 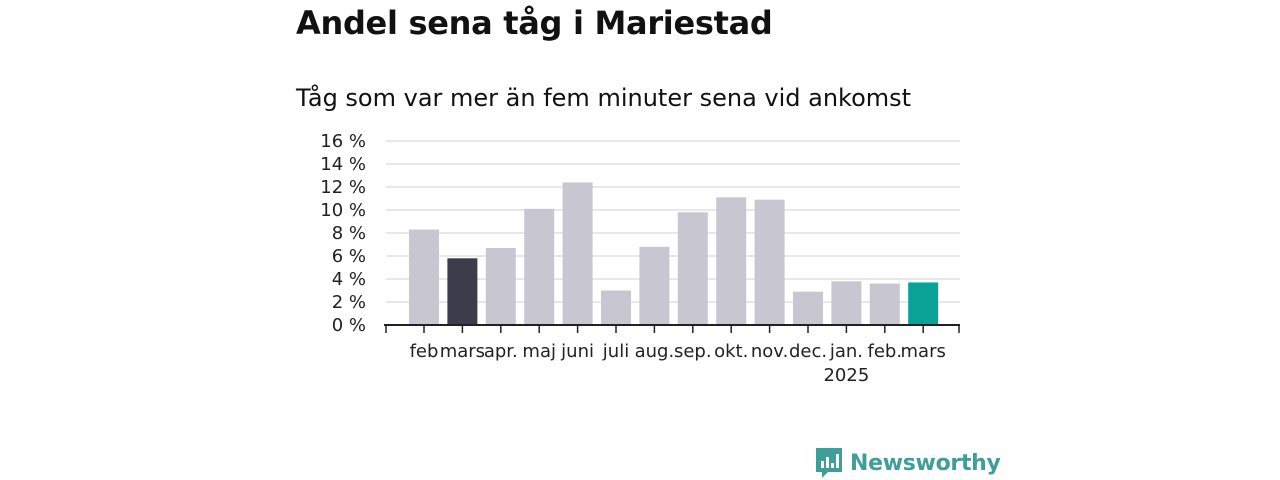 I want to click on y-tick-label: 12 %, so click(x=343, y=187).